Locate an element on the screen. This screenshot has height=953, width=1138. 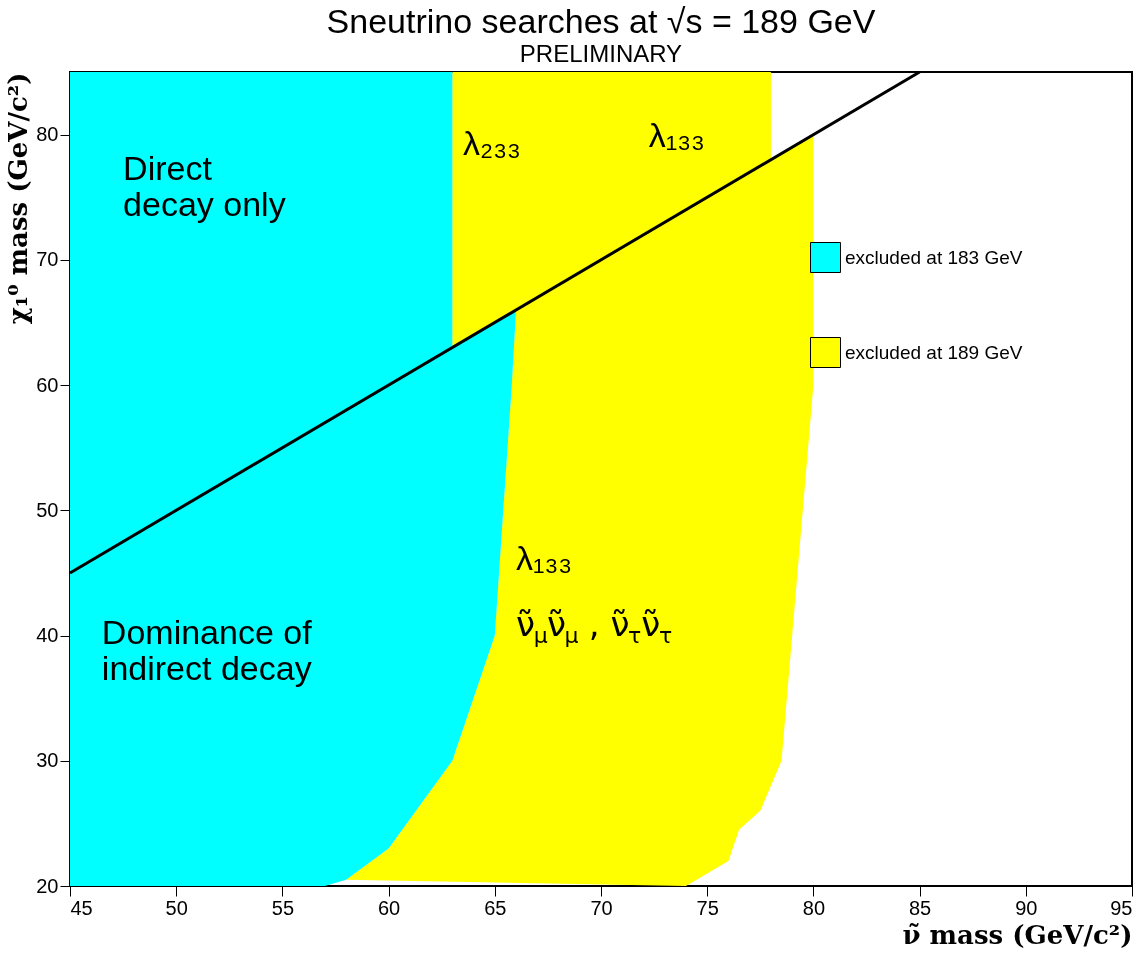
y-tick-label: 40 is located at coordinates (47, 635).